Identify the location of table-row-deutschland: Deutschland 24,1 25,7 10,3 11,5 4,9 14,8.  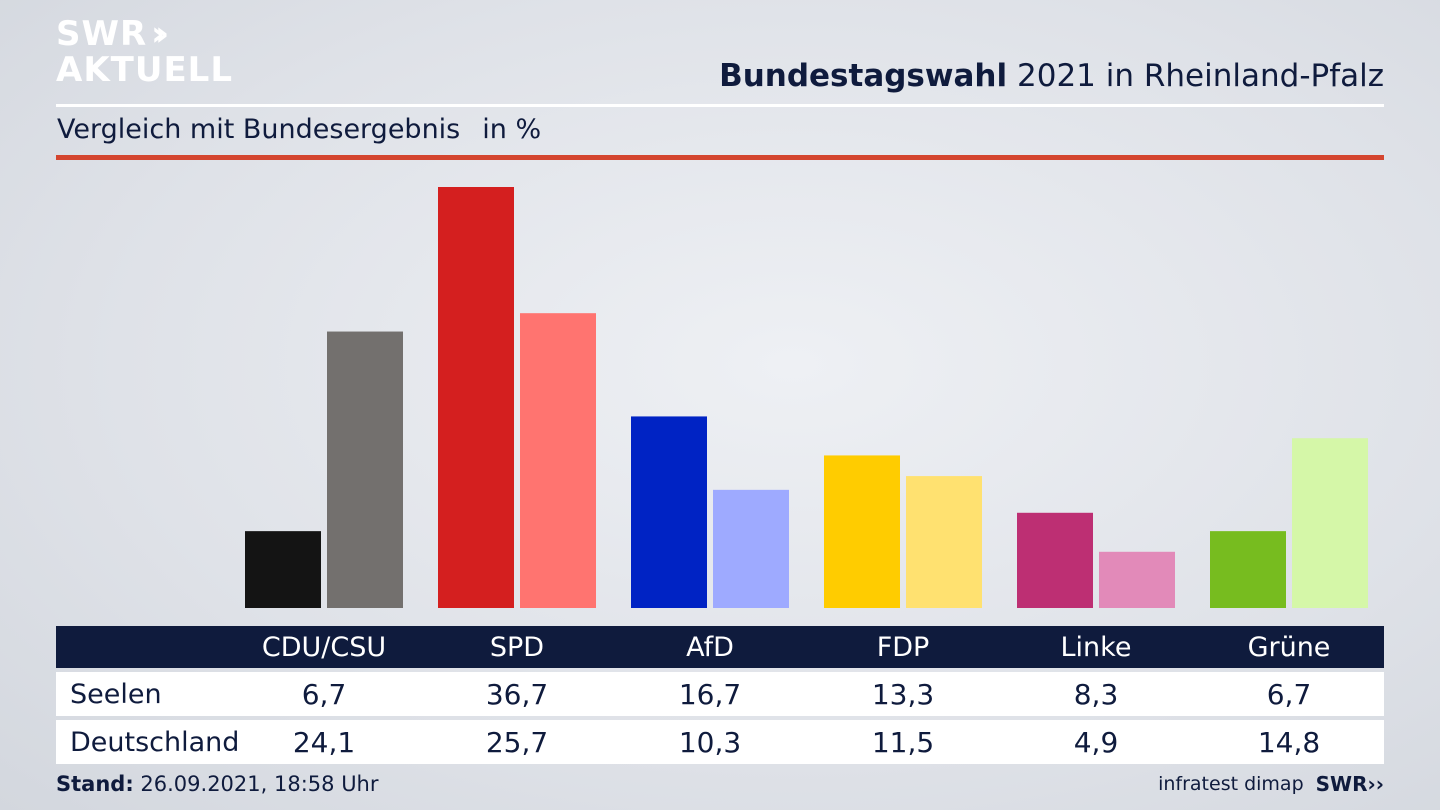
(720, 742).